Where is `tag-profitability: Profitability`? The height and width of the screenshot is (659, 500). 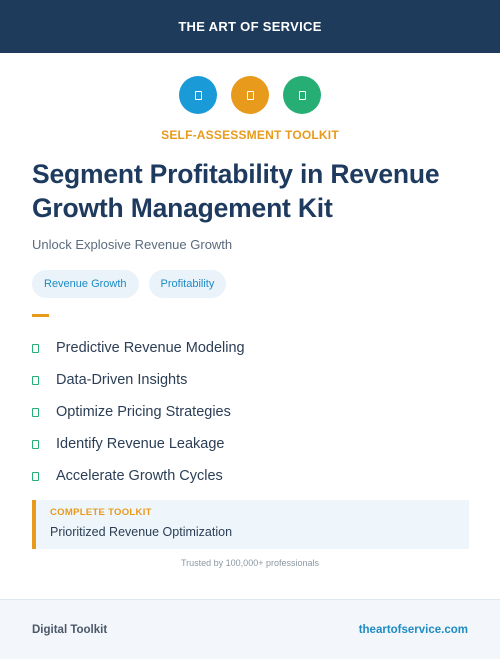
tag-profitability: Profitability is located at coordinates (187, 284).